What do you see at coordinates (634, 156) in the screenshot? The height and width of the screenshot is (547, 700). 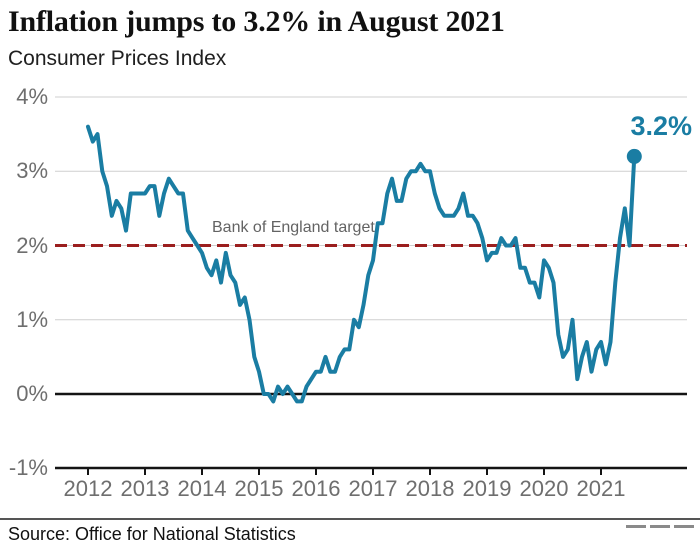 I see `latest-value-dot` at bounding box center [634, 156].